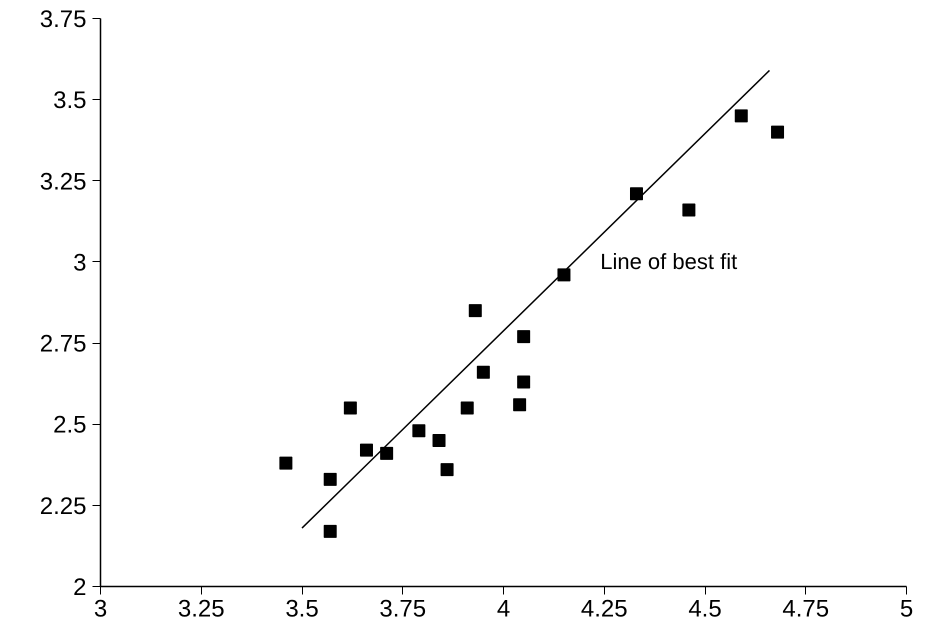 This screenshot has height=633, width=928. Describe the element at coordinates (63, 506) in the screenshot. I see `y-tick-label: 2.25` at that location.